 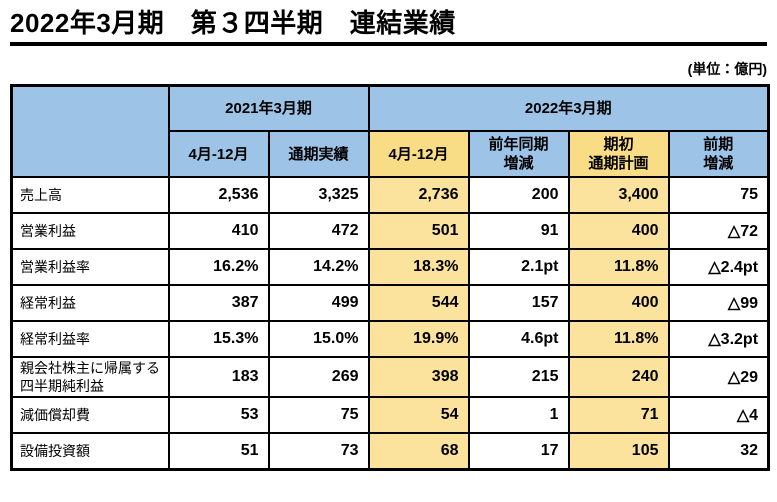 I want to click on table-row: 経常利益 387 499 544 157 400 △99, so click(x=390, y=303).